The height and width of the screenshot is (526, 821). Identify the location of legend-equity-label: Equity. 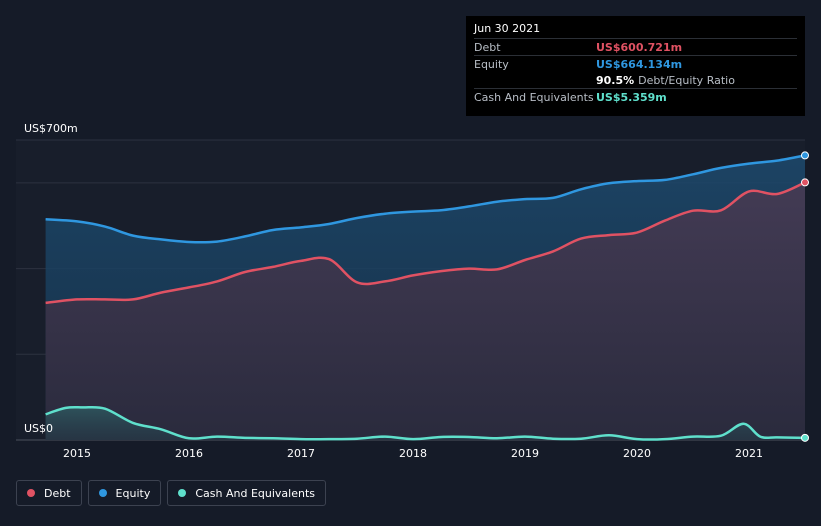
(133, 493).